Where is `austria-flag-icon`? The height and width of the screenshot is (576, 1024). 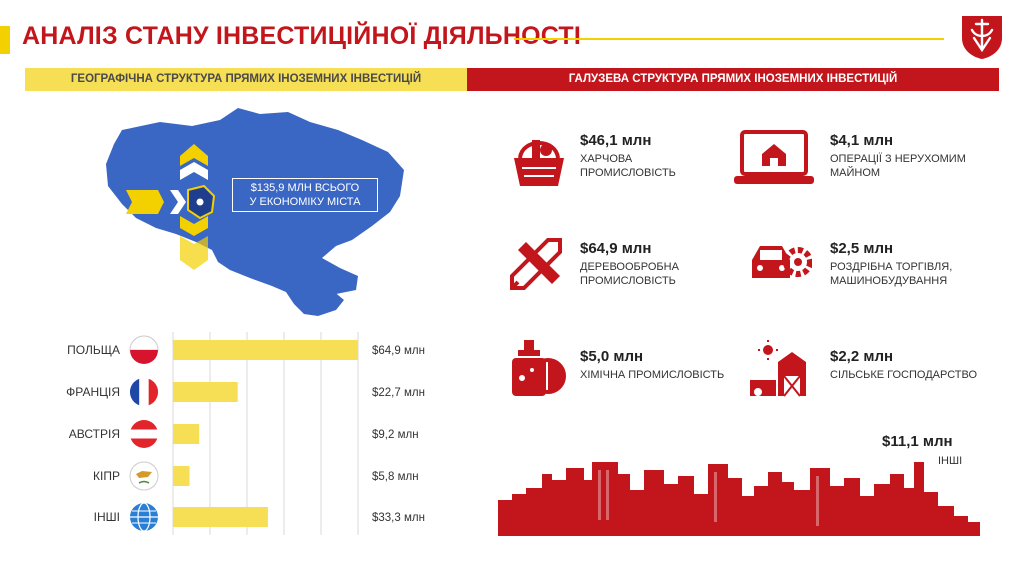
austria-flag-icon is located at coordinates (144, 434).